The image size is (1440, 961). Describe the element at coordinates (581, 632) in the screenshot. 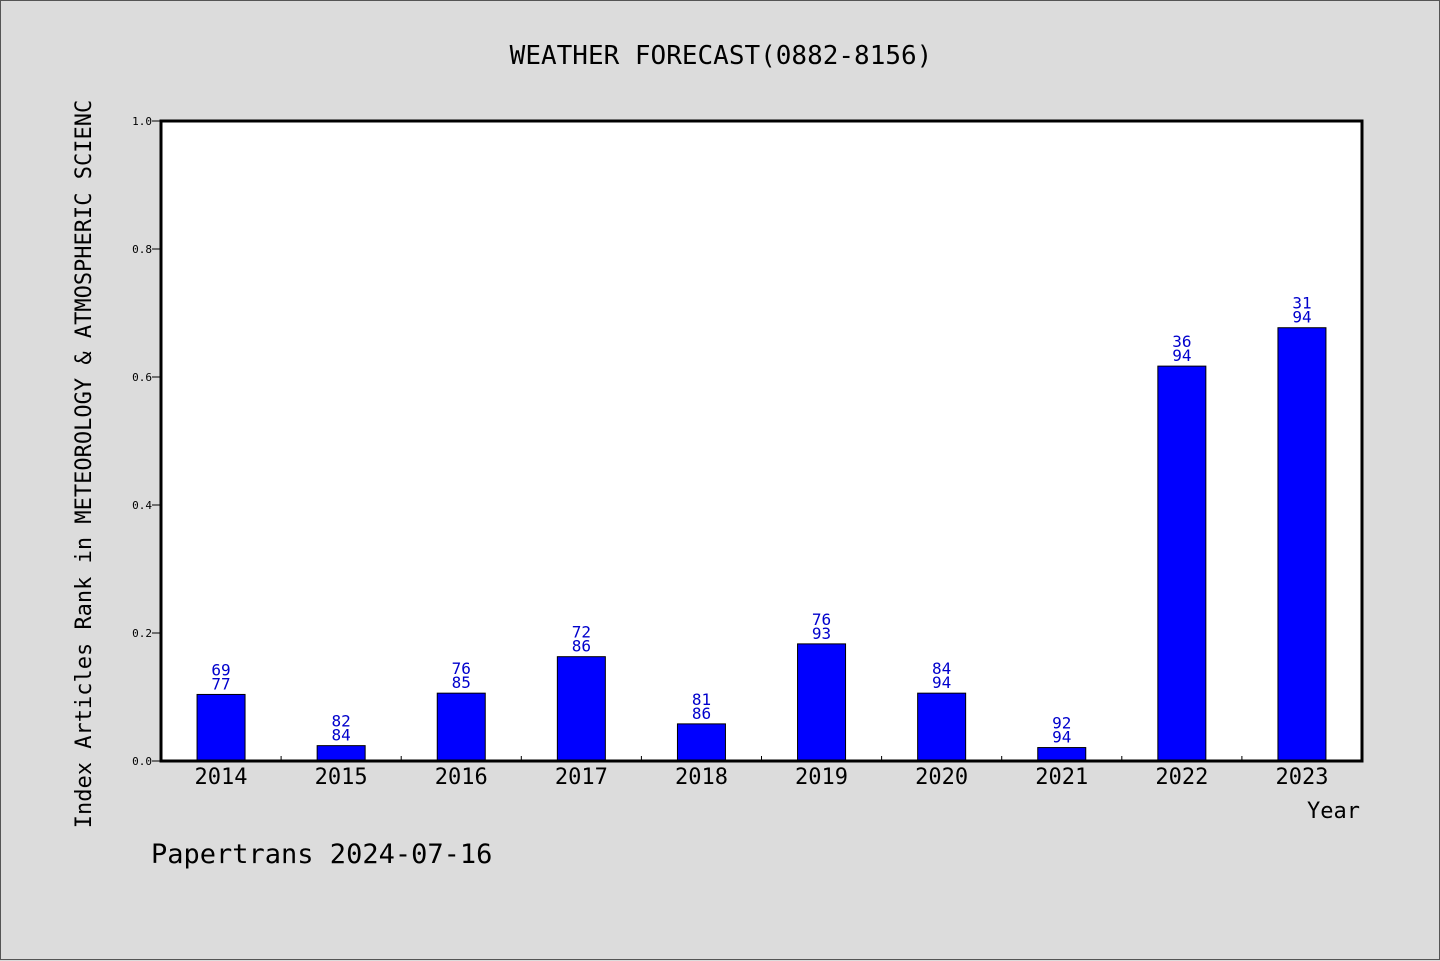

I see `data-label-rank: 72` at that location.